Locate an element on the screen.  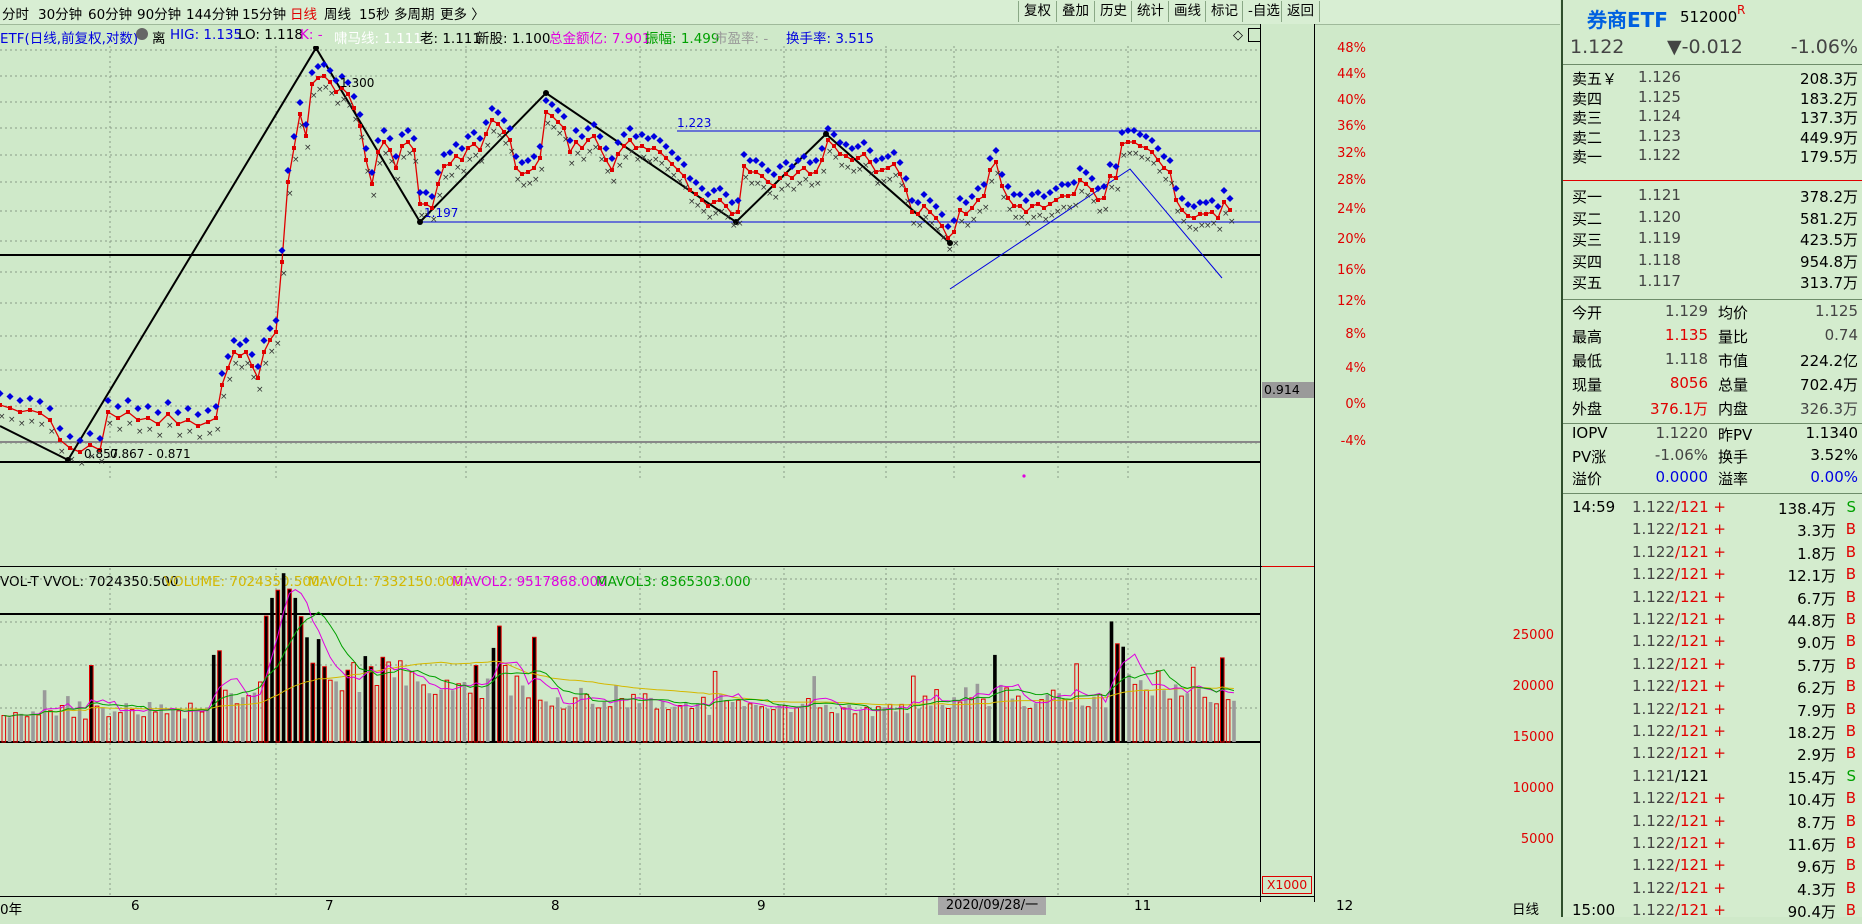
tf-144min: 144分钟 is located at coordinates (212, 15).